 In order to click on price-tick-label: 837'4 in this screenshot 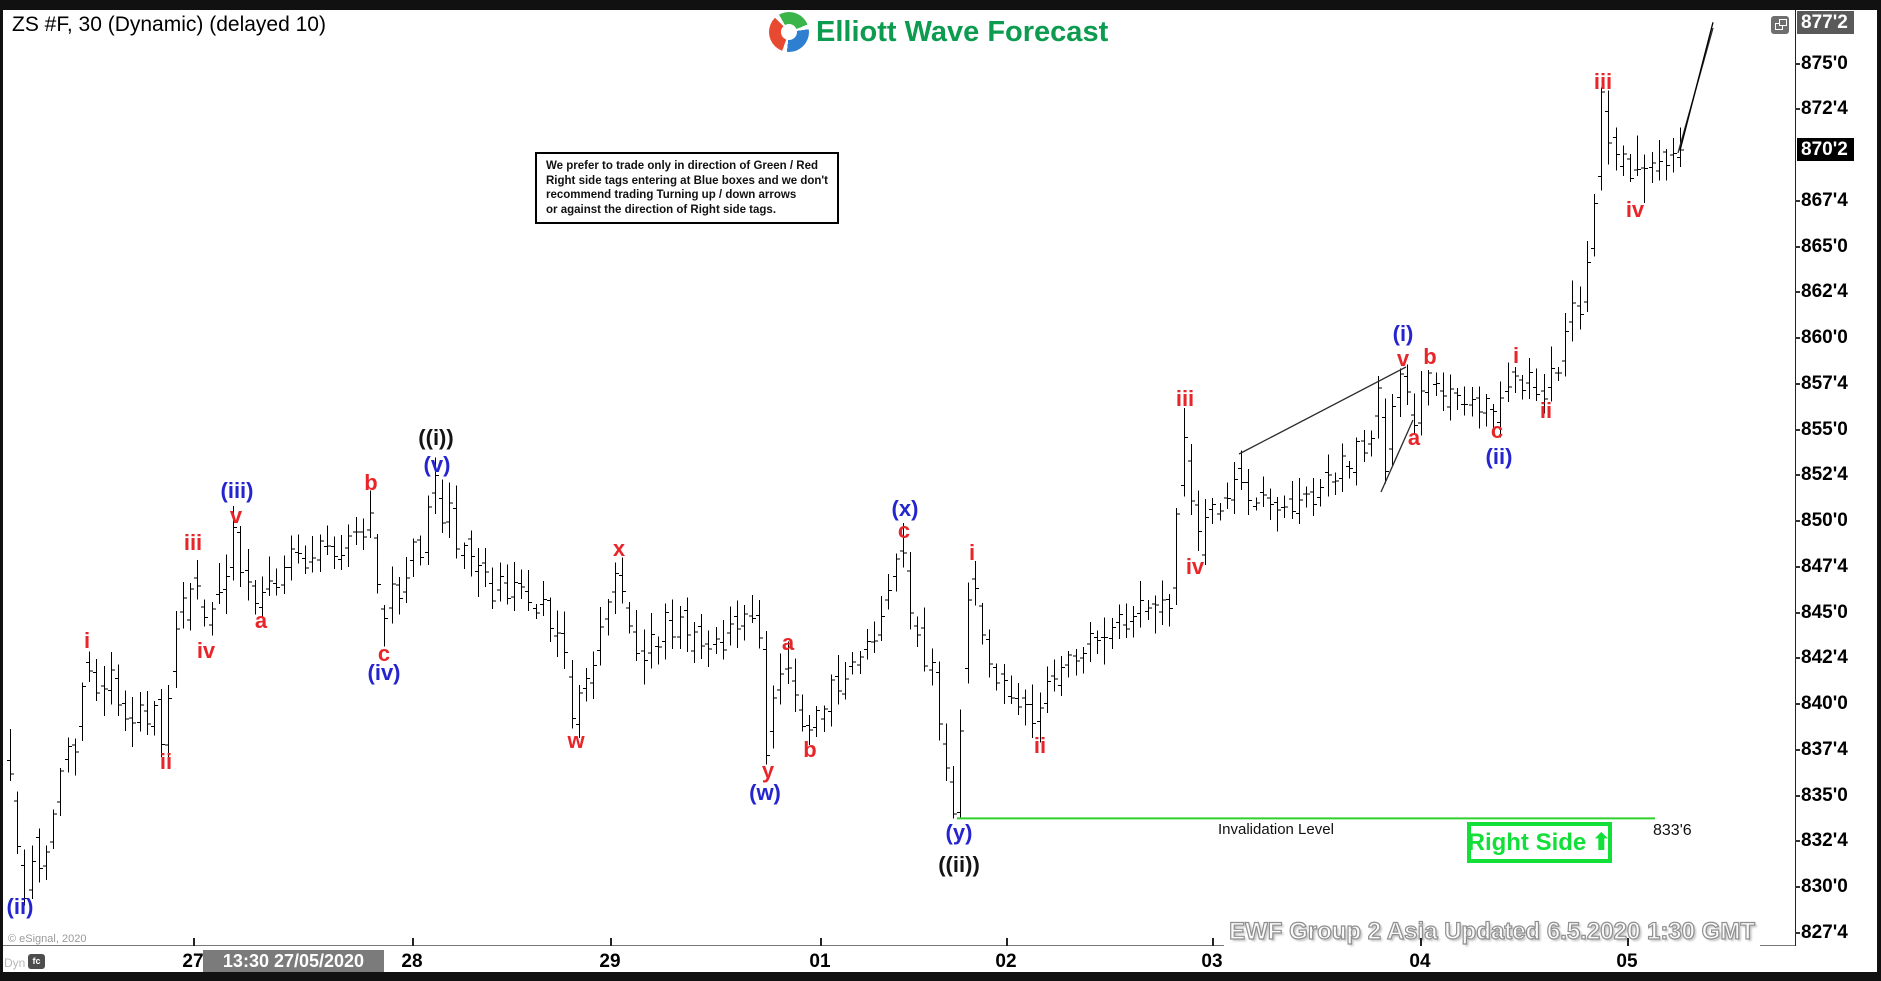, I will do `click(1824, 749)`.